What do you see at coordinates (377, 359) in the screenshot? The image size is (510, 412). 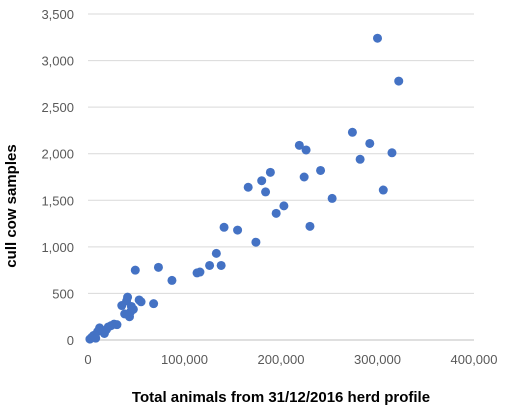 I see `x-tick-label: 300,000` at bounding box center [377, 359].